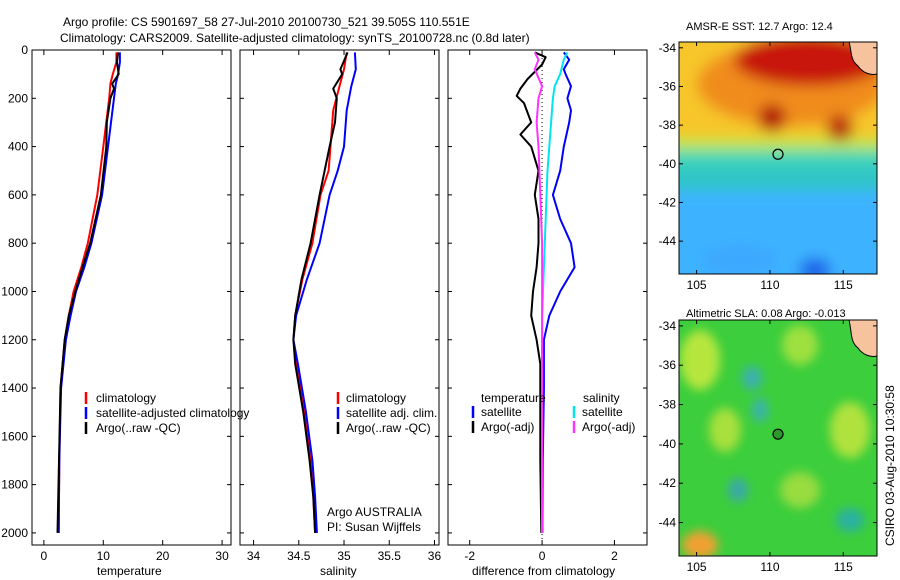 This screenshot has width=900, height=580. What do you see at coordinates (608, 427) in the screenshot?
I see `legend-label-sal-argo: Argo(-adj)` at bounding box center [608, 427].